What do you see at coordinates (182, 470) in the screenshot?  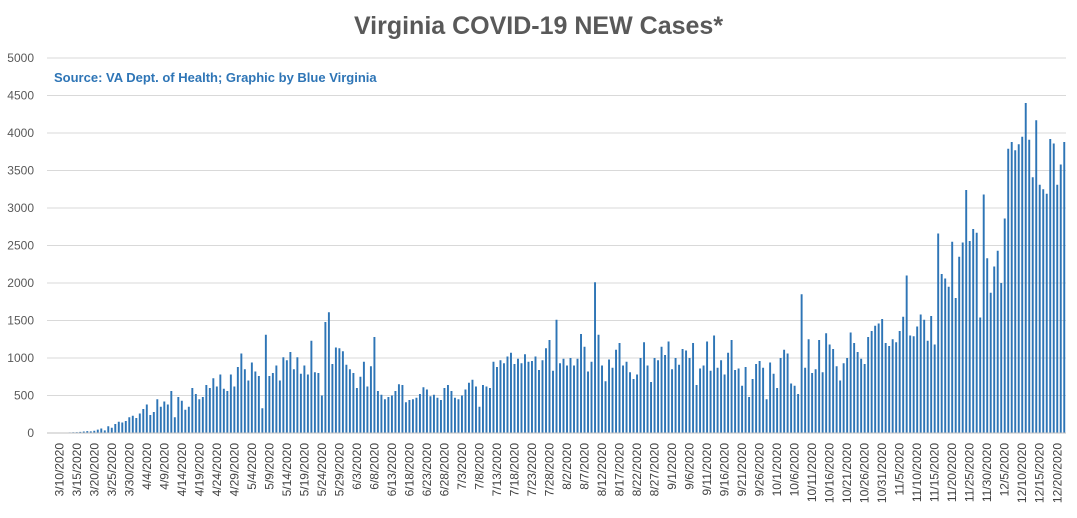 I see `x-tick-label: 4/14/2020` at bounding box center [182, 470].